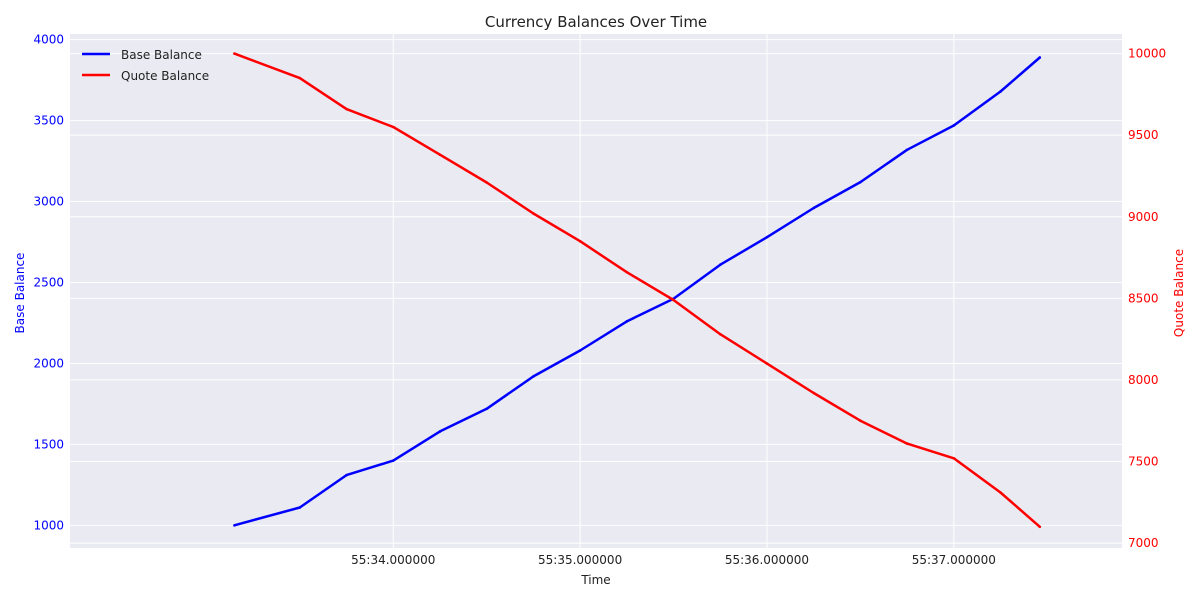 This screenshot has width=1200, height=600. I want to click on x-tick-label: 55:36.000000, so click(767, 560).